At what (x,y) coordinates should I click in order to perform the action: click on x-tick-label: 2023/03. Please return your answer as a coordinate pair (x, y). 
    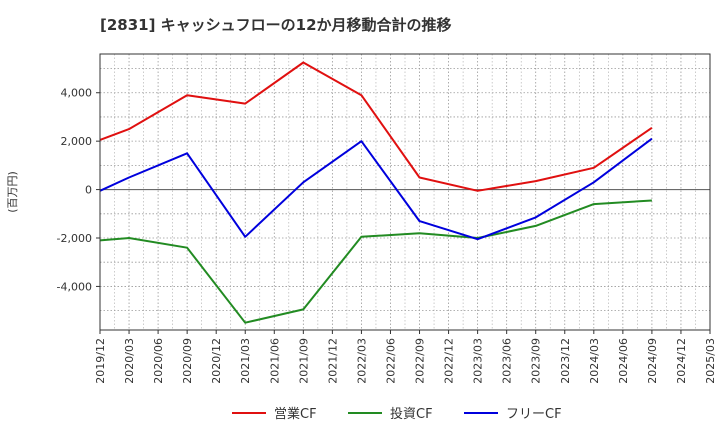
    Looking at the image, I should click on (478, 361).